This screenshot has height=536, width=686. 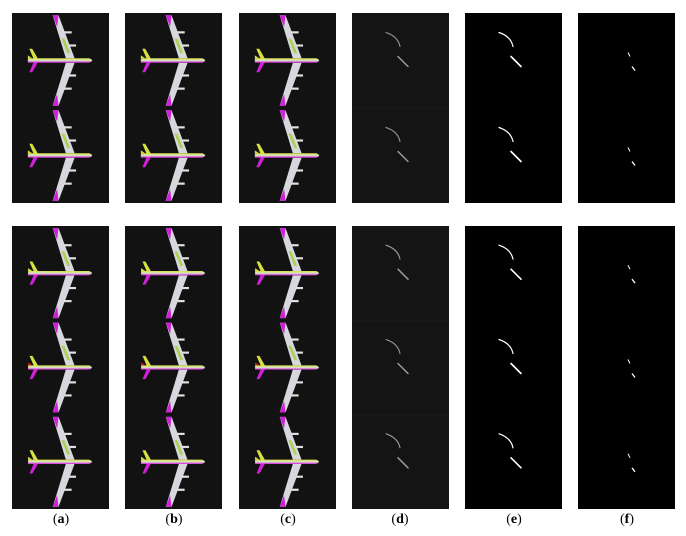 I want to click on caption-f: (f), so click(x=627, y=520).